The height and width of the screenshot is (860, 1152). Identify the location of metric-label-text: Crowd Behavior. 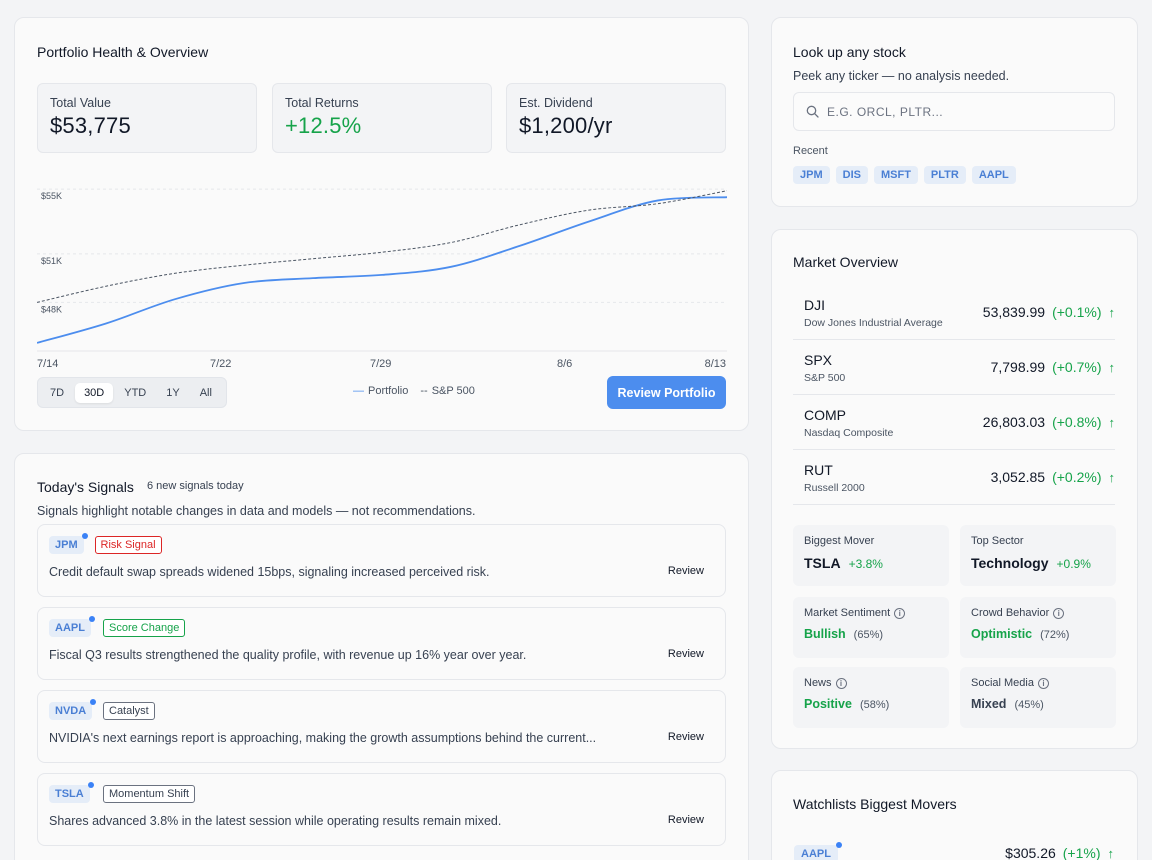
(1010, 613).